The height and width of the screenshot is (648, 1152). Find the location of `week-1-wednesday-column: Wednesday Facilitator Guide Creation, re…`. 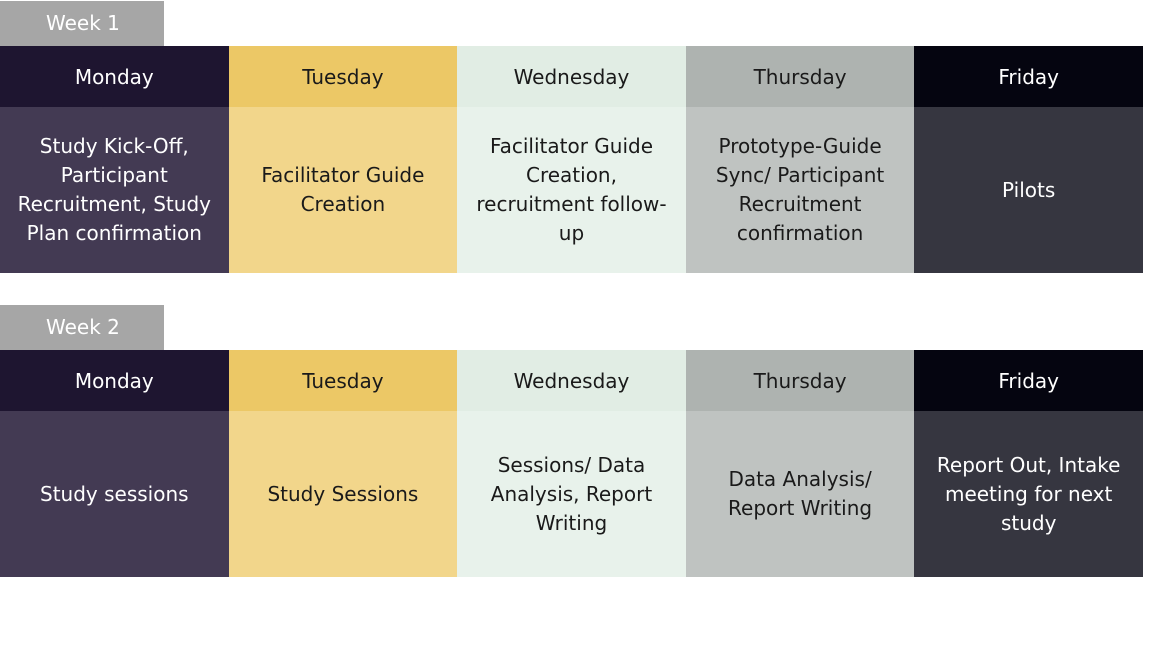

week-1-wednesday-column: Wednesday Facilitator Guide Creation, re… is located at coordinates (571, 159).